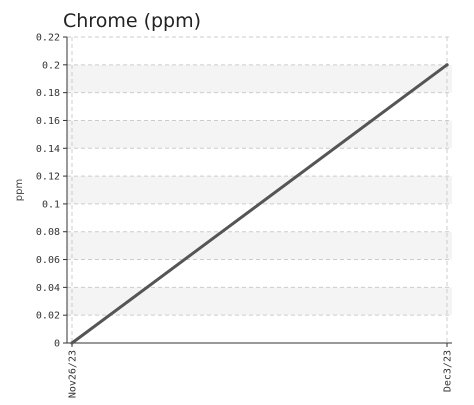  What do you see at coordinates (51, 204) in the screenshot?
I see `y-tick-label: 0.1` at bounding box center [51, 204].